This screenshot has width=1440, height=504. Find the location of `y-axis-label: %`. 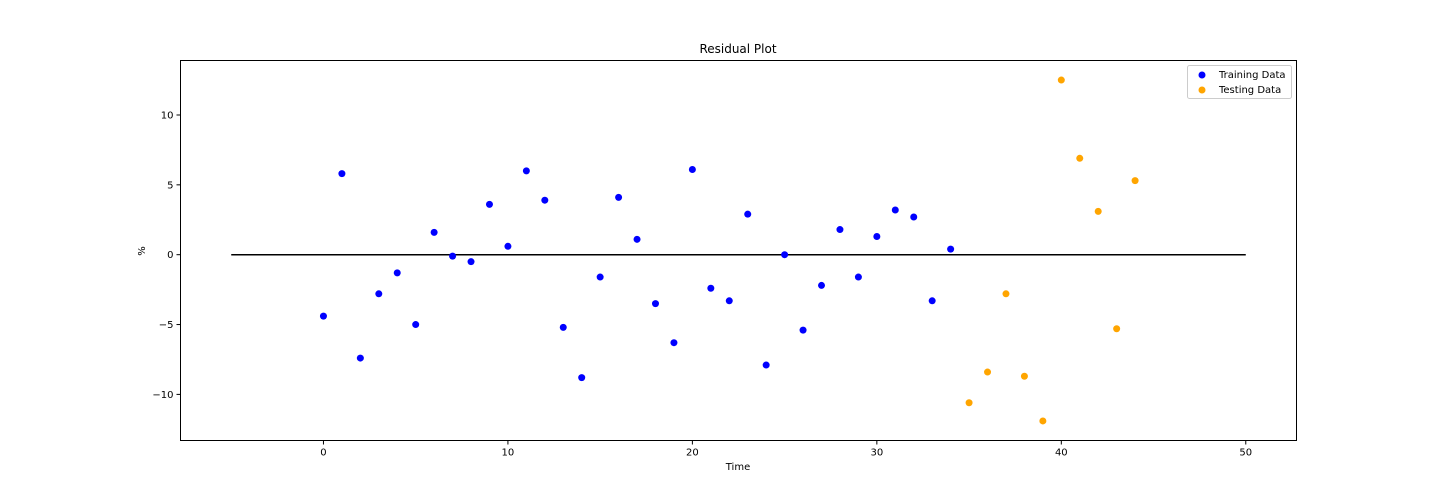

y-axis-label: % is located at coordinates (142, 251).